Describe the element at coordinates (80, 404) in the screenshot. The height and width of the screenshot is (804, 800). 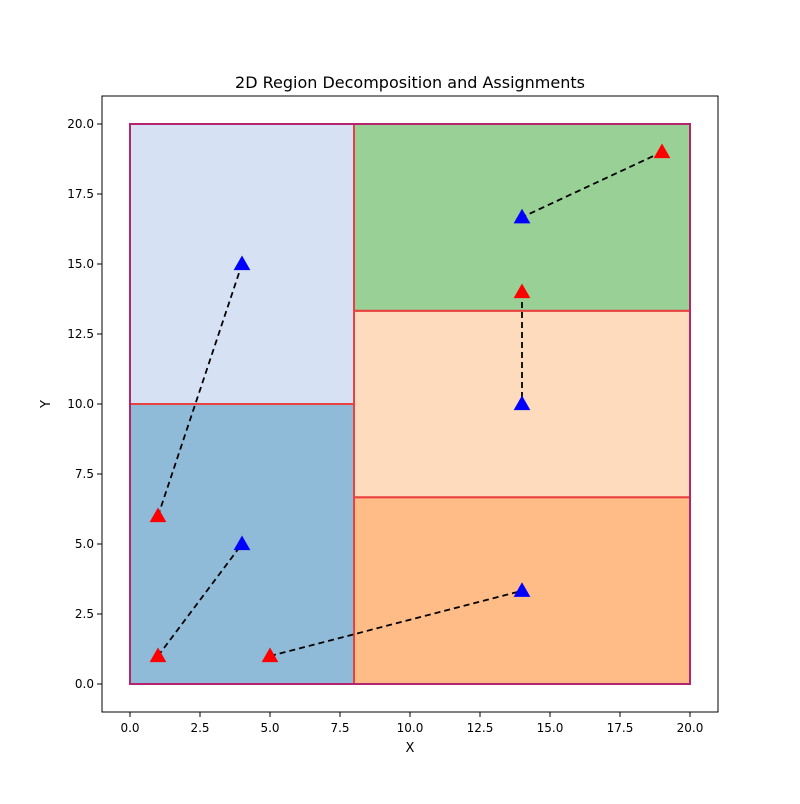
I see `y-tick-label-4: 10.0` at that location.